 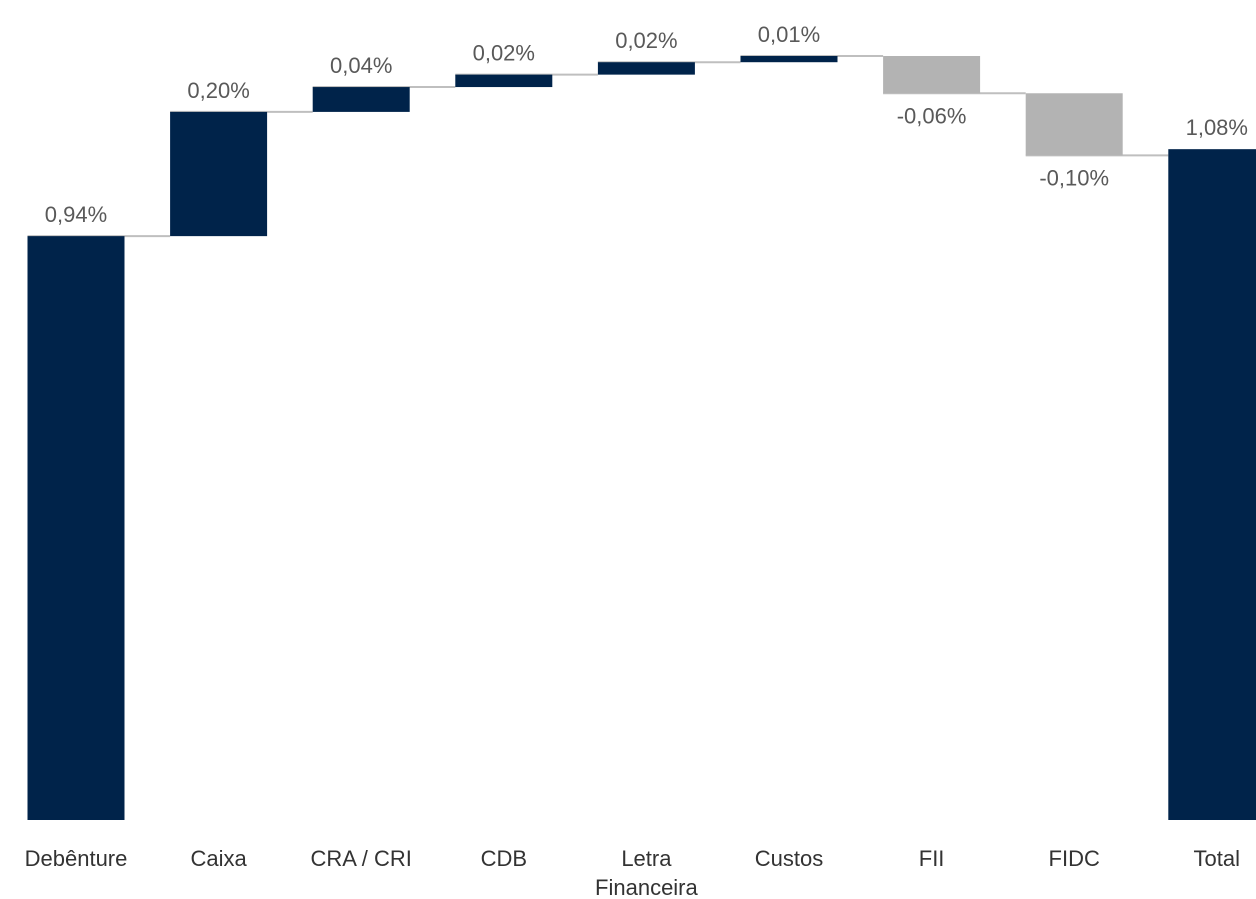 What do you see at coordinates (504, 858) in the screenshot?
I see `category-label: CDB` at bounding box center [504, 858].